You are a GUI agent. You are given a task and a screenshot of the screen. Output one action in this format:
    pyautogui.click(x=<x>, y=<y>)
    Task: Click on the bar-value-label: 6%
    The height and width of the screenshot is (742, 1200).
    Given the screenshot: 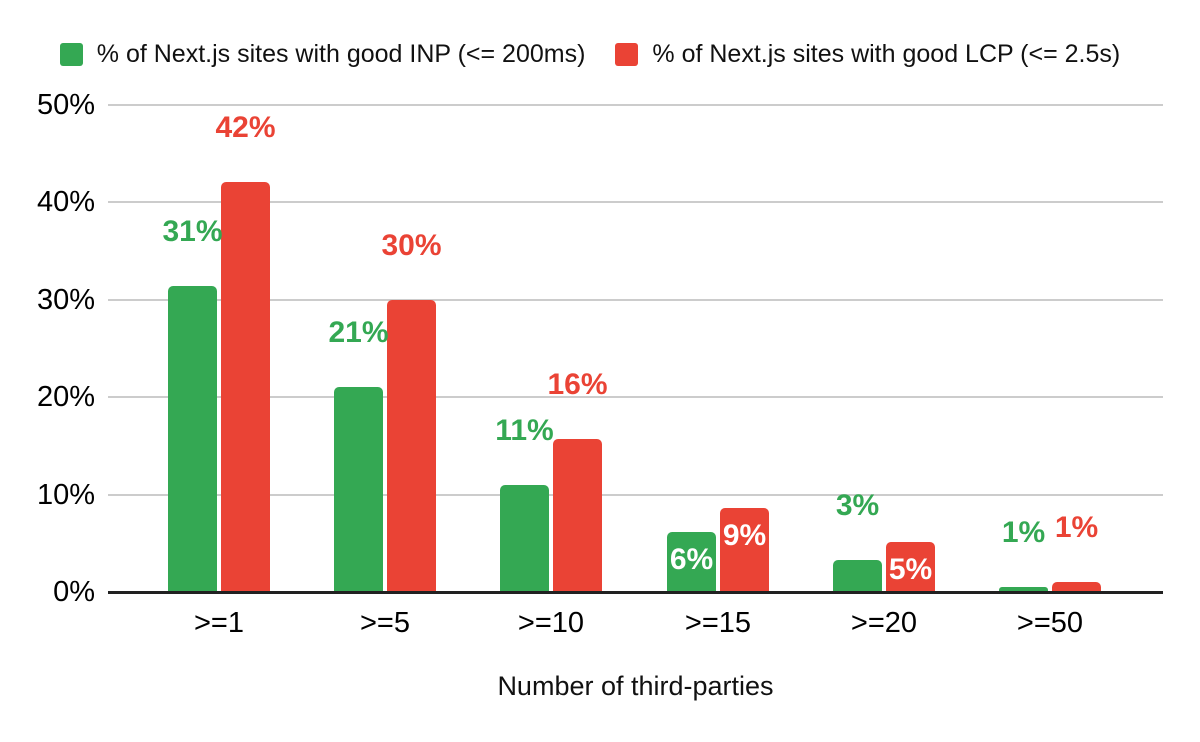 What is the action you would take?
    pyautogui.click(x=691, y=559)
    